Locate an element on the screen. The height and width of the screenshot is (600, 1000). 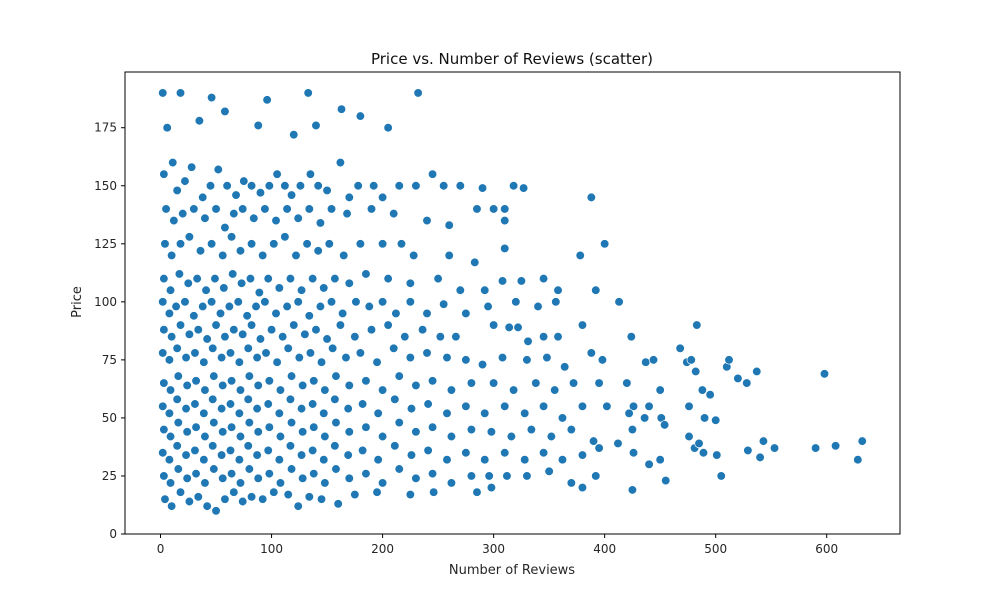
x-tick-label: 500 is located at coordinates (715, 549).